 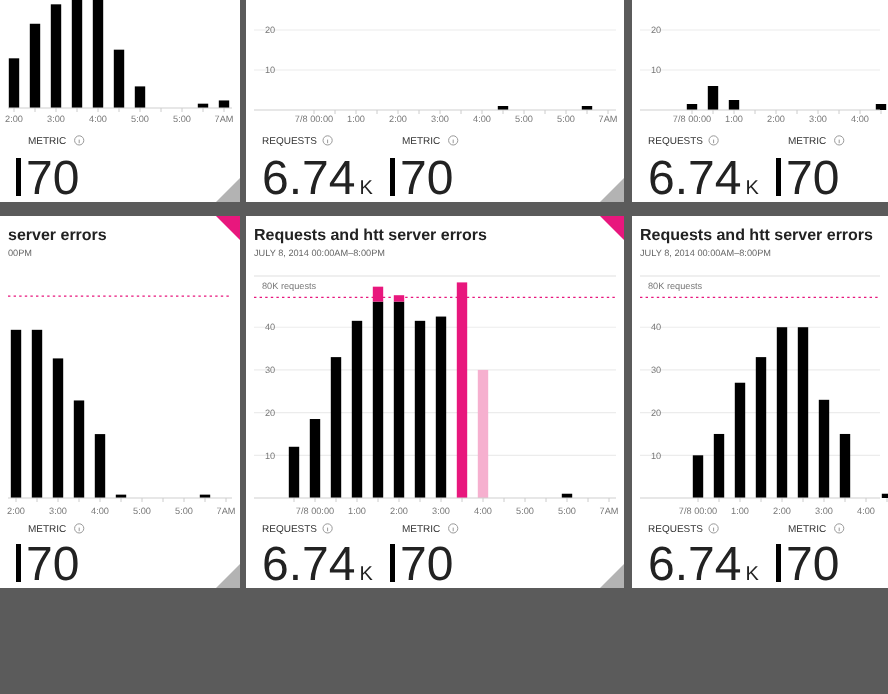 What do you see at coordinates (58, 235) in the screenshot?
I see `chart-title: server errors` at bounding box center [58, 235].